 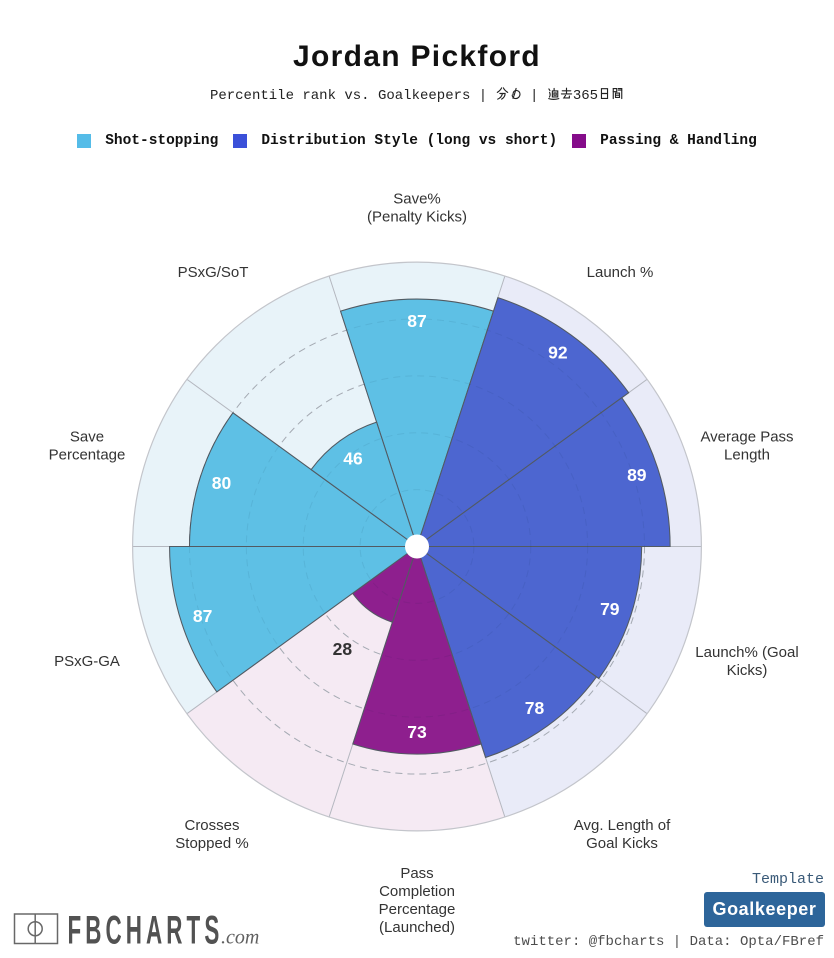 I want to click on svg-text: 80, so click(x=222, y=483).